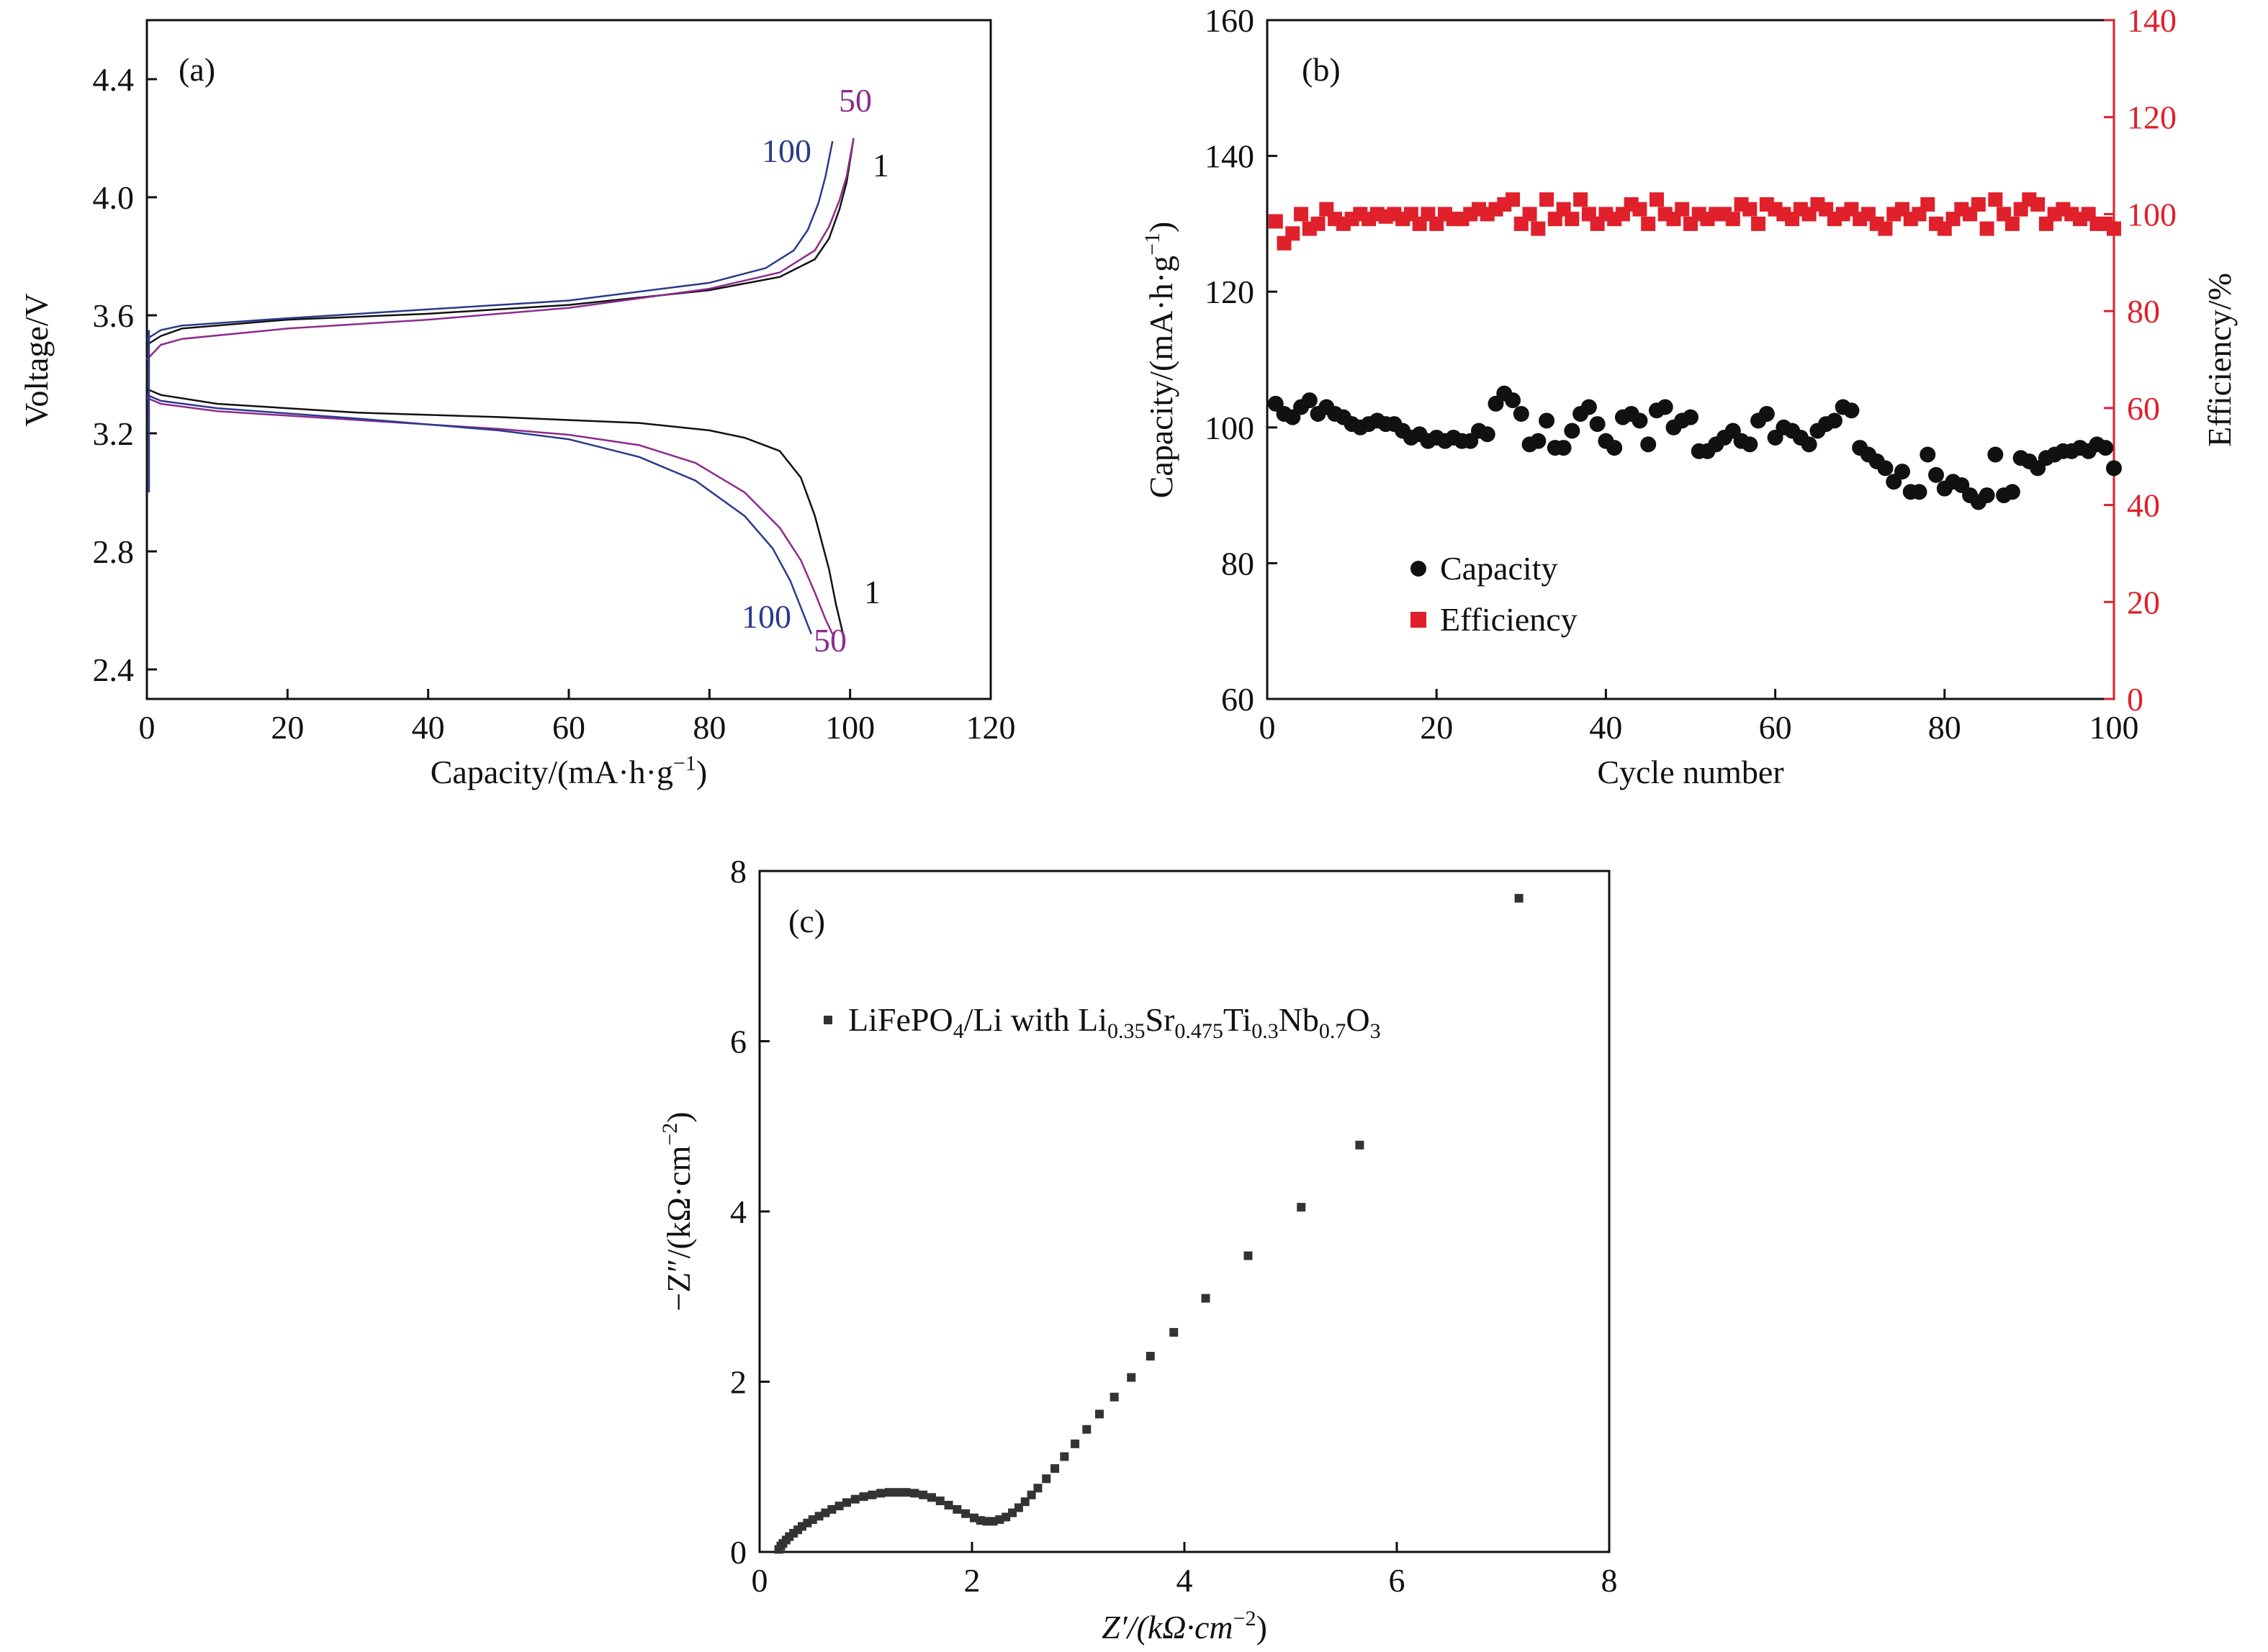 This screenshot has height=1652, width=2268. What do you see at coordinates (872, 592) in the screenshot?
I see `label-discharge-1: 1` at bounding box center [872, 592].